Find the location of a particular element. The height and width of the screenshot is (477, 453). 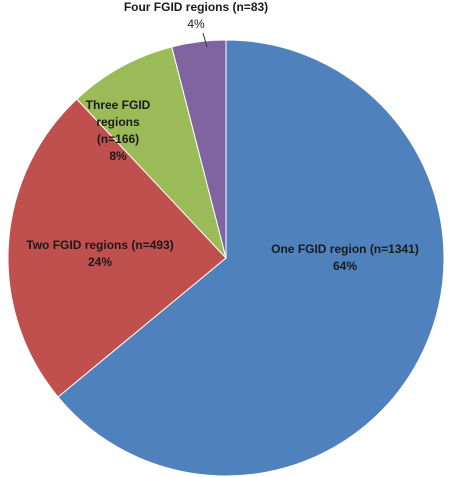

value-label: 64% is located at coordinates (345, 266).